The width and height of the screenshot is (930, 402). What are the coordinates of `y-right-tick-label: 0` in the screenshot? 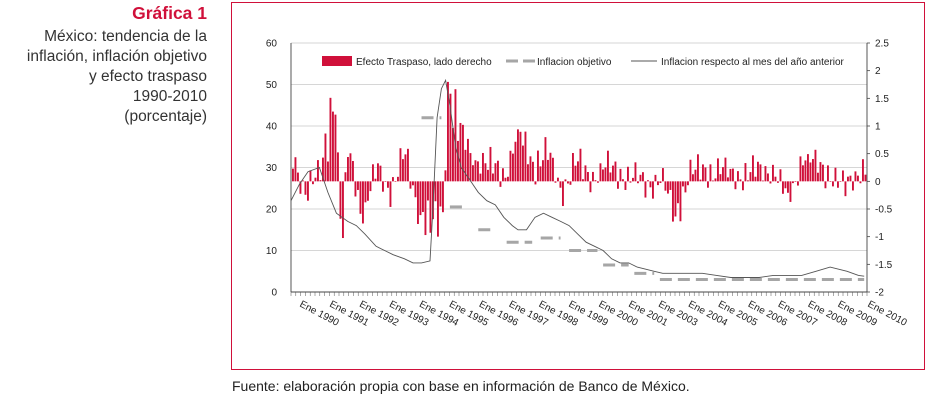 It's located at (878, 182).